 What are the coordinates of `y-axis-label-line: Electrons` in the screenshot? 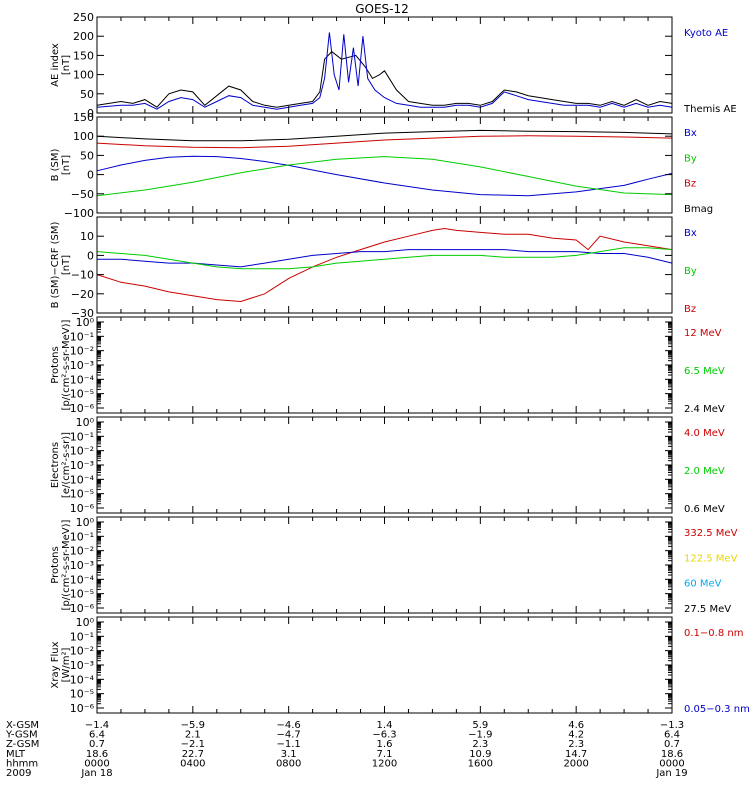 It's located at (55, 465).